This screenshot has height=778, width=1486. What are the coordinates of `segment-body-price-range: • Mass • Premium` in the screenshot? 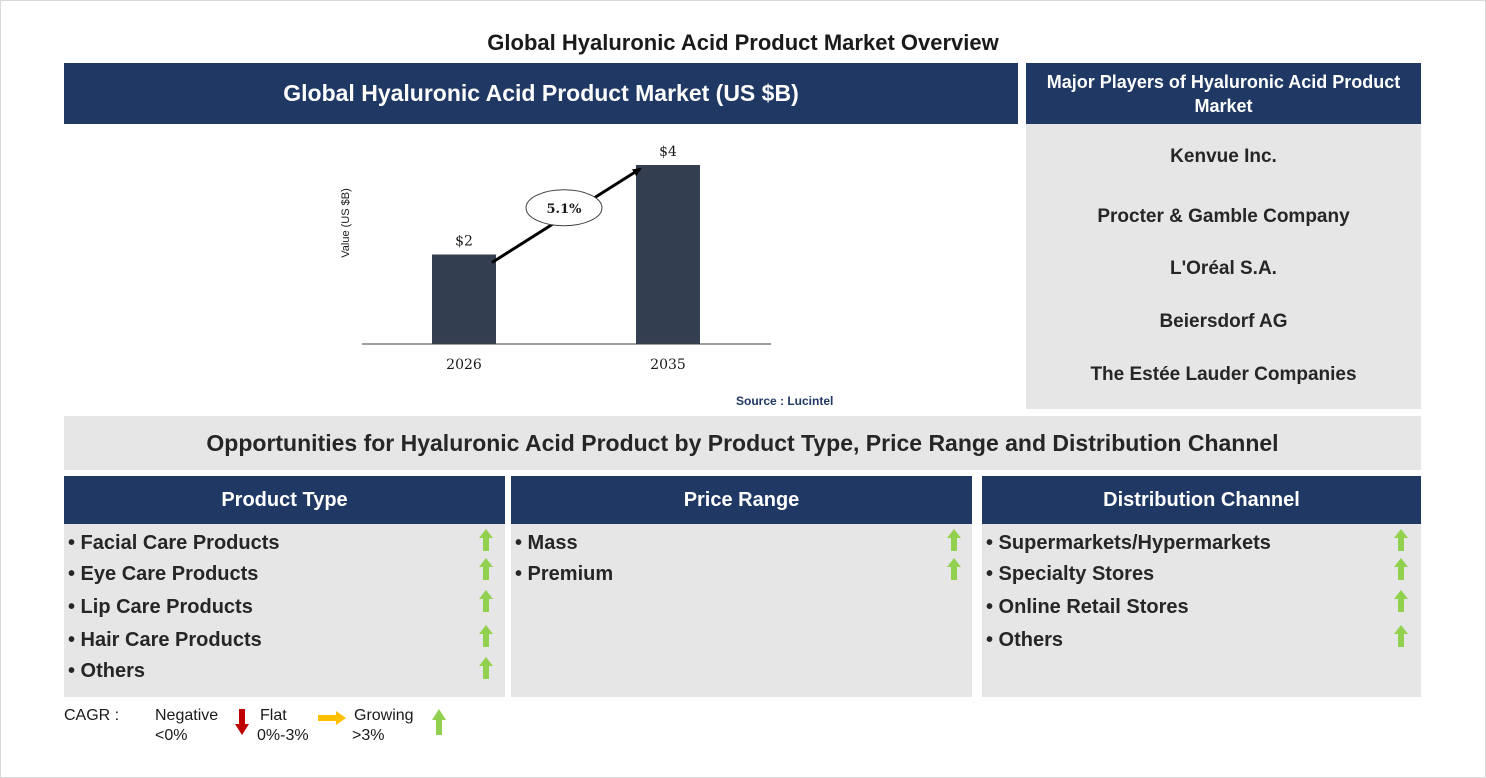 It's located at (741, 610).